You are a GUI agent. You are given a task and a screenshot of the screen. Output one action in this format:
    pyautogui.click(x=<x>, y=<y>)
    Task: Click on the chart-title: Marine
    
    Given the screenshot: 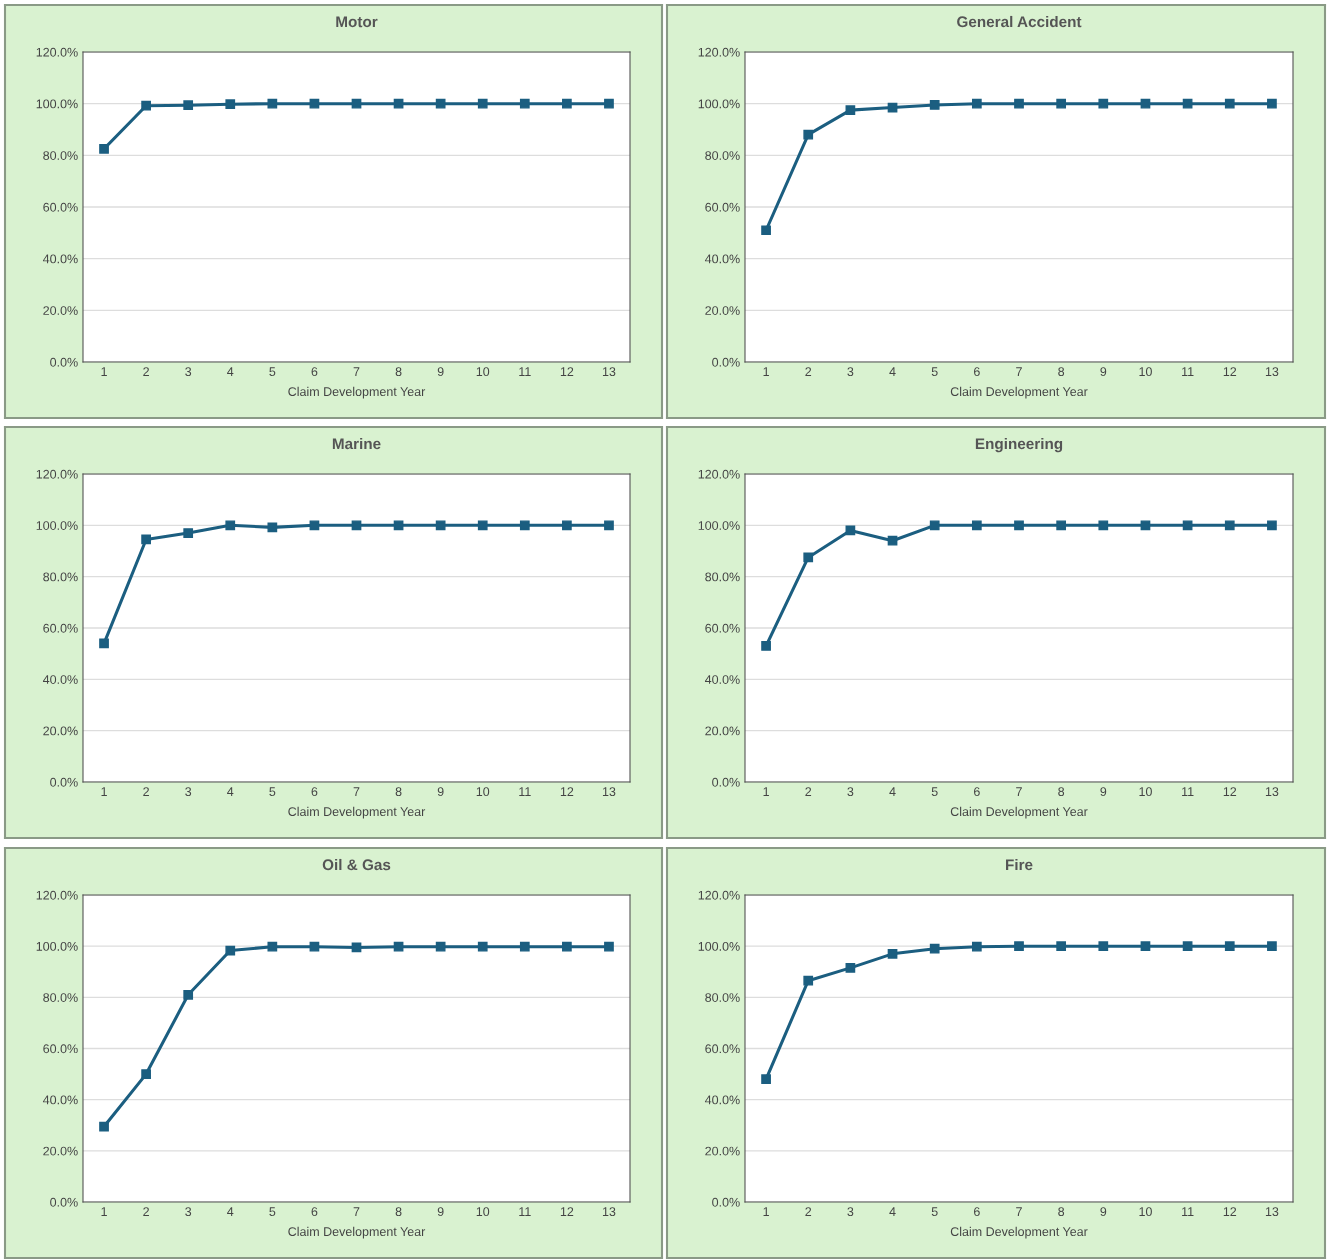 What is the action you would take?
    pyautogui.click(x=356, y=443)
    